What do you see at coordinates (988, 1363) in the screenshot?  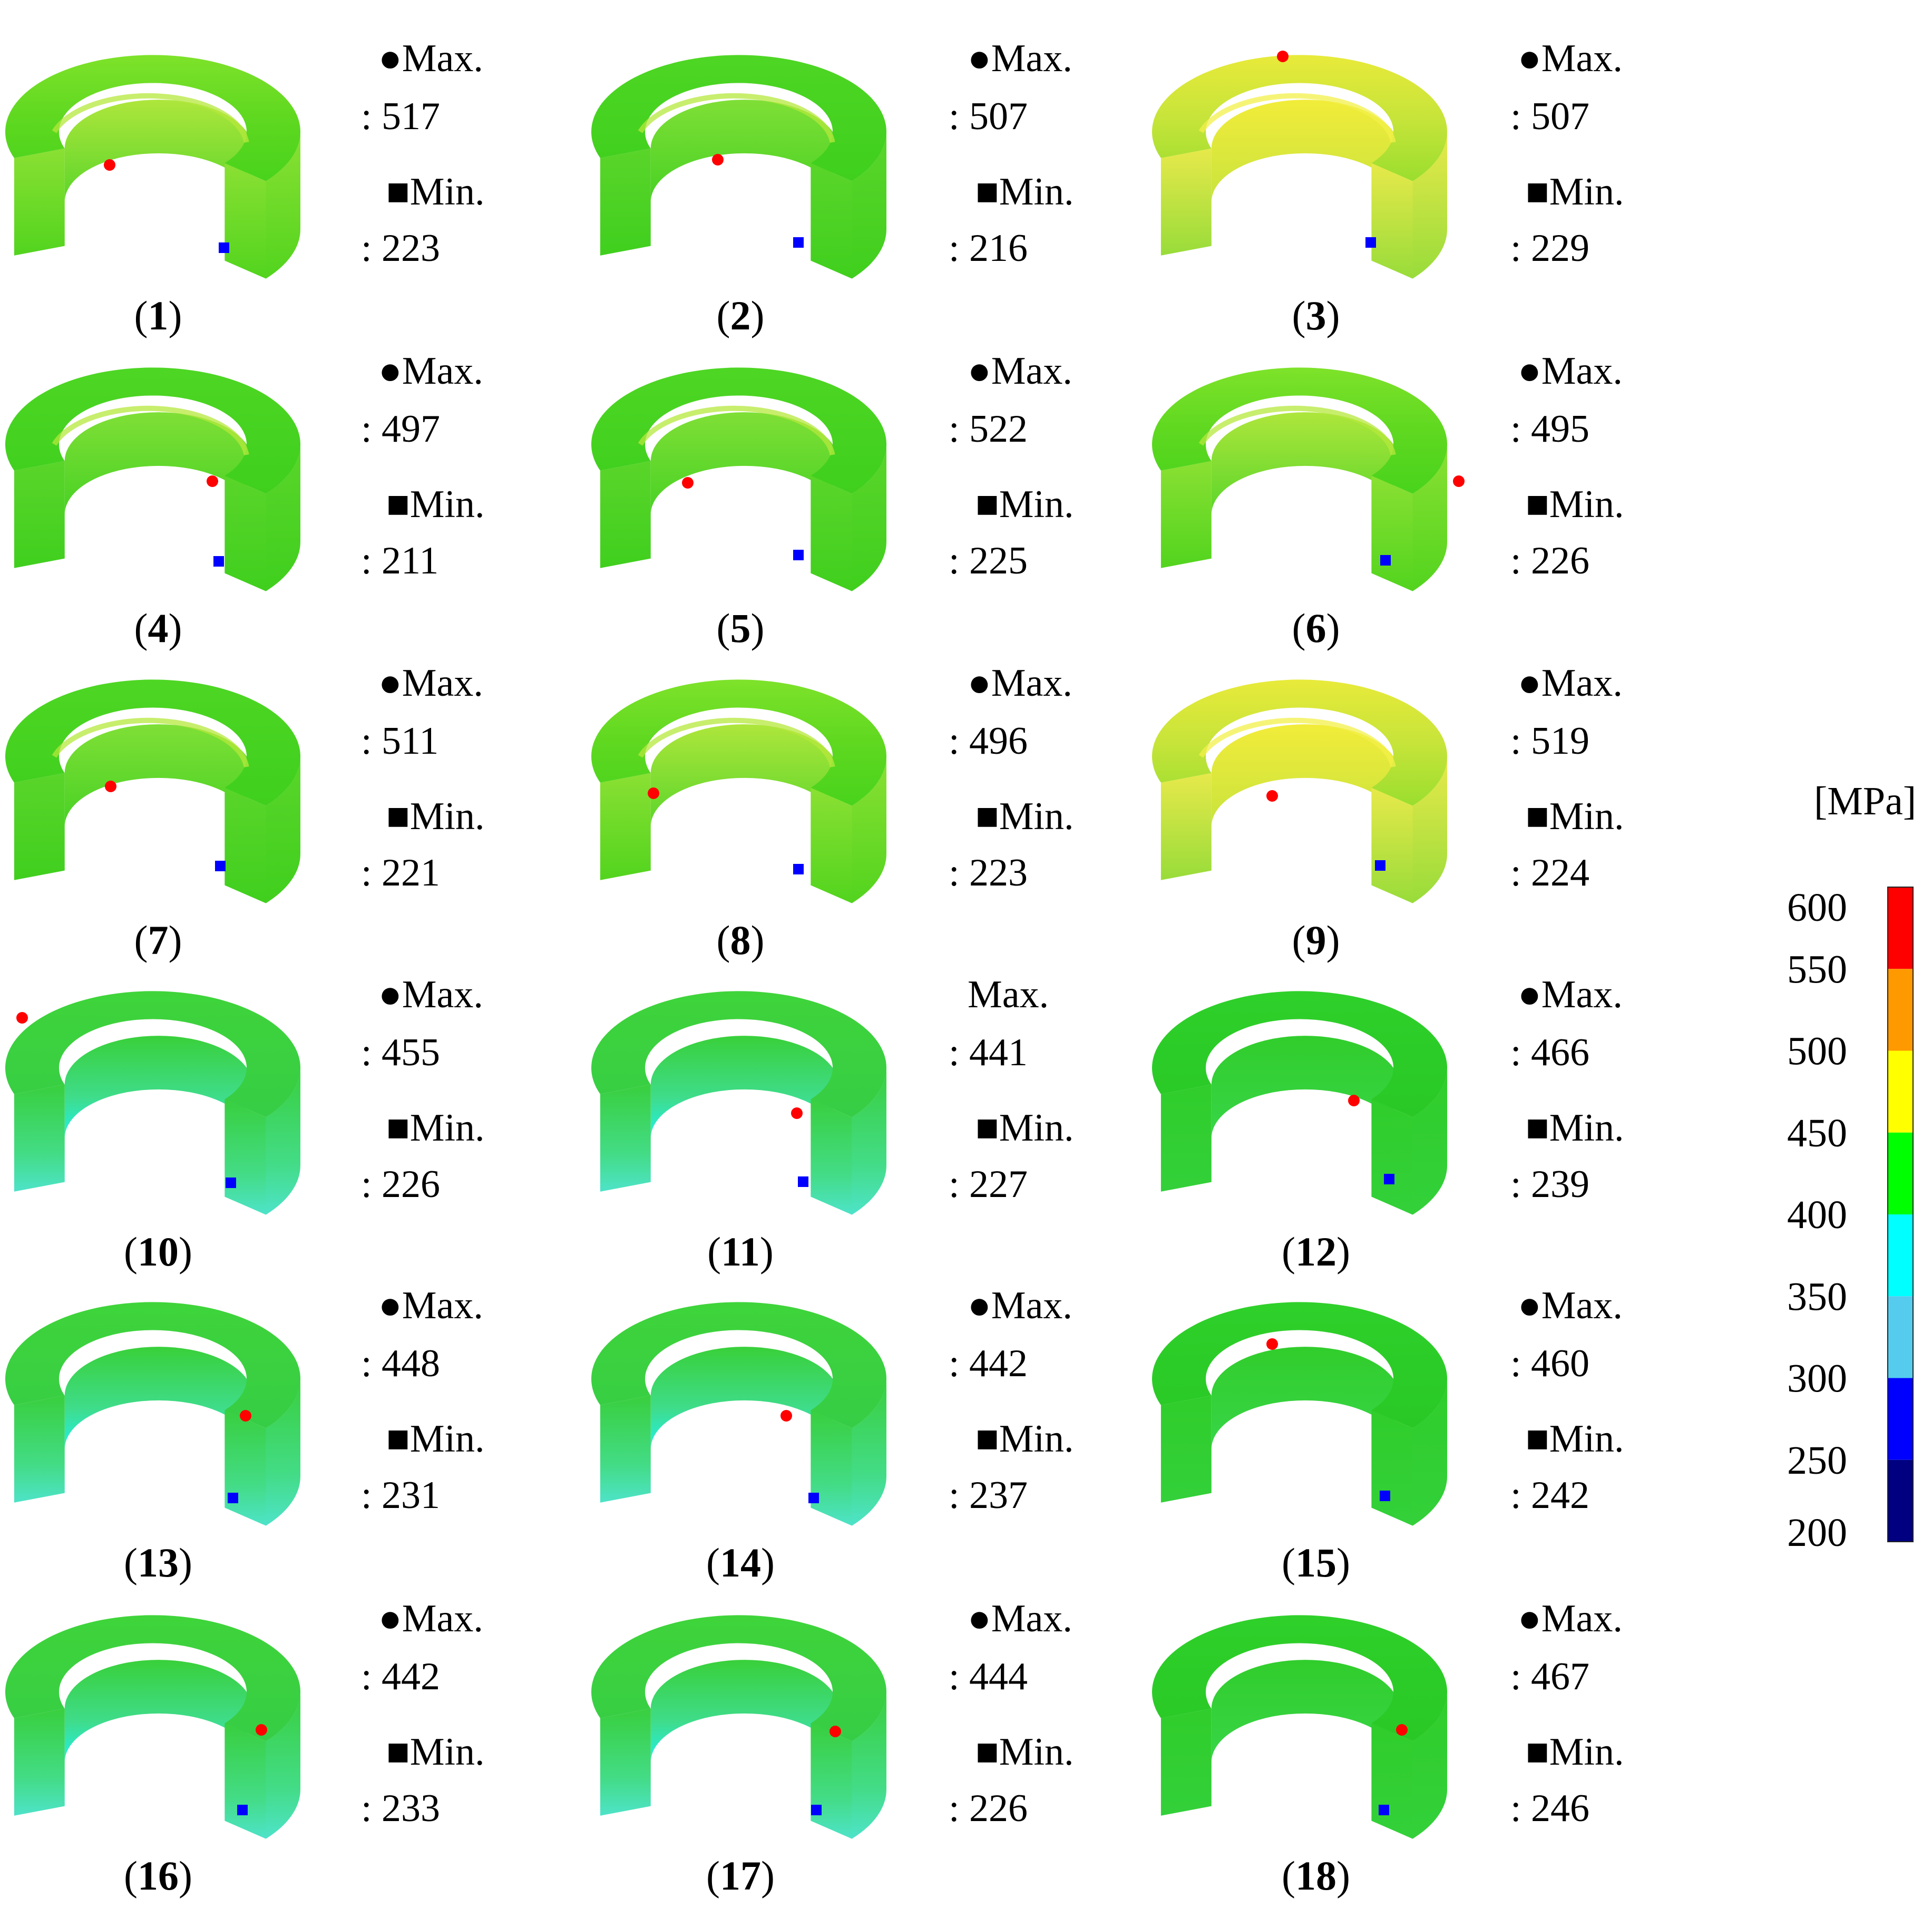 I see `max-value: : 442` at bounding box center [988, 1363].